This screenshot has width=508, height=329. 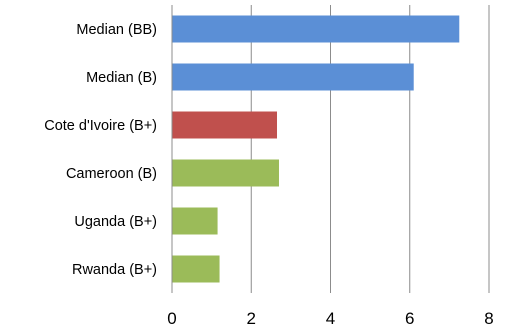 I want to click on x-tick-label: 2, so click(x=251, y=318).